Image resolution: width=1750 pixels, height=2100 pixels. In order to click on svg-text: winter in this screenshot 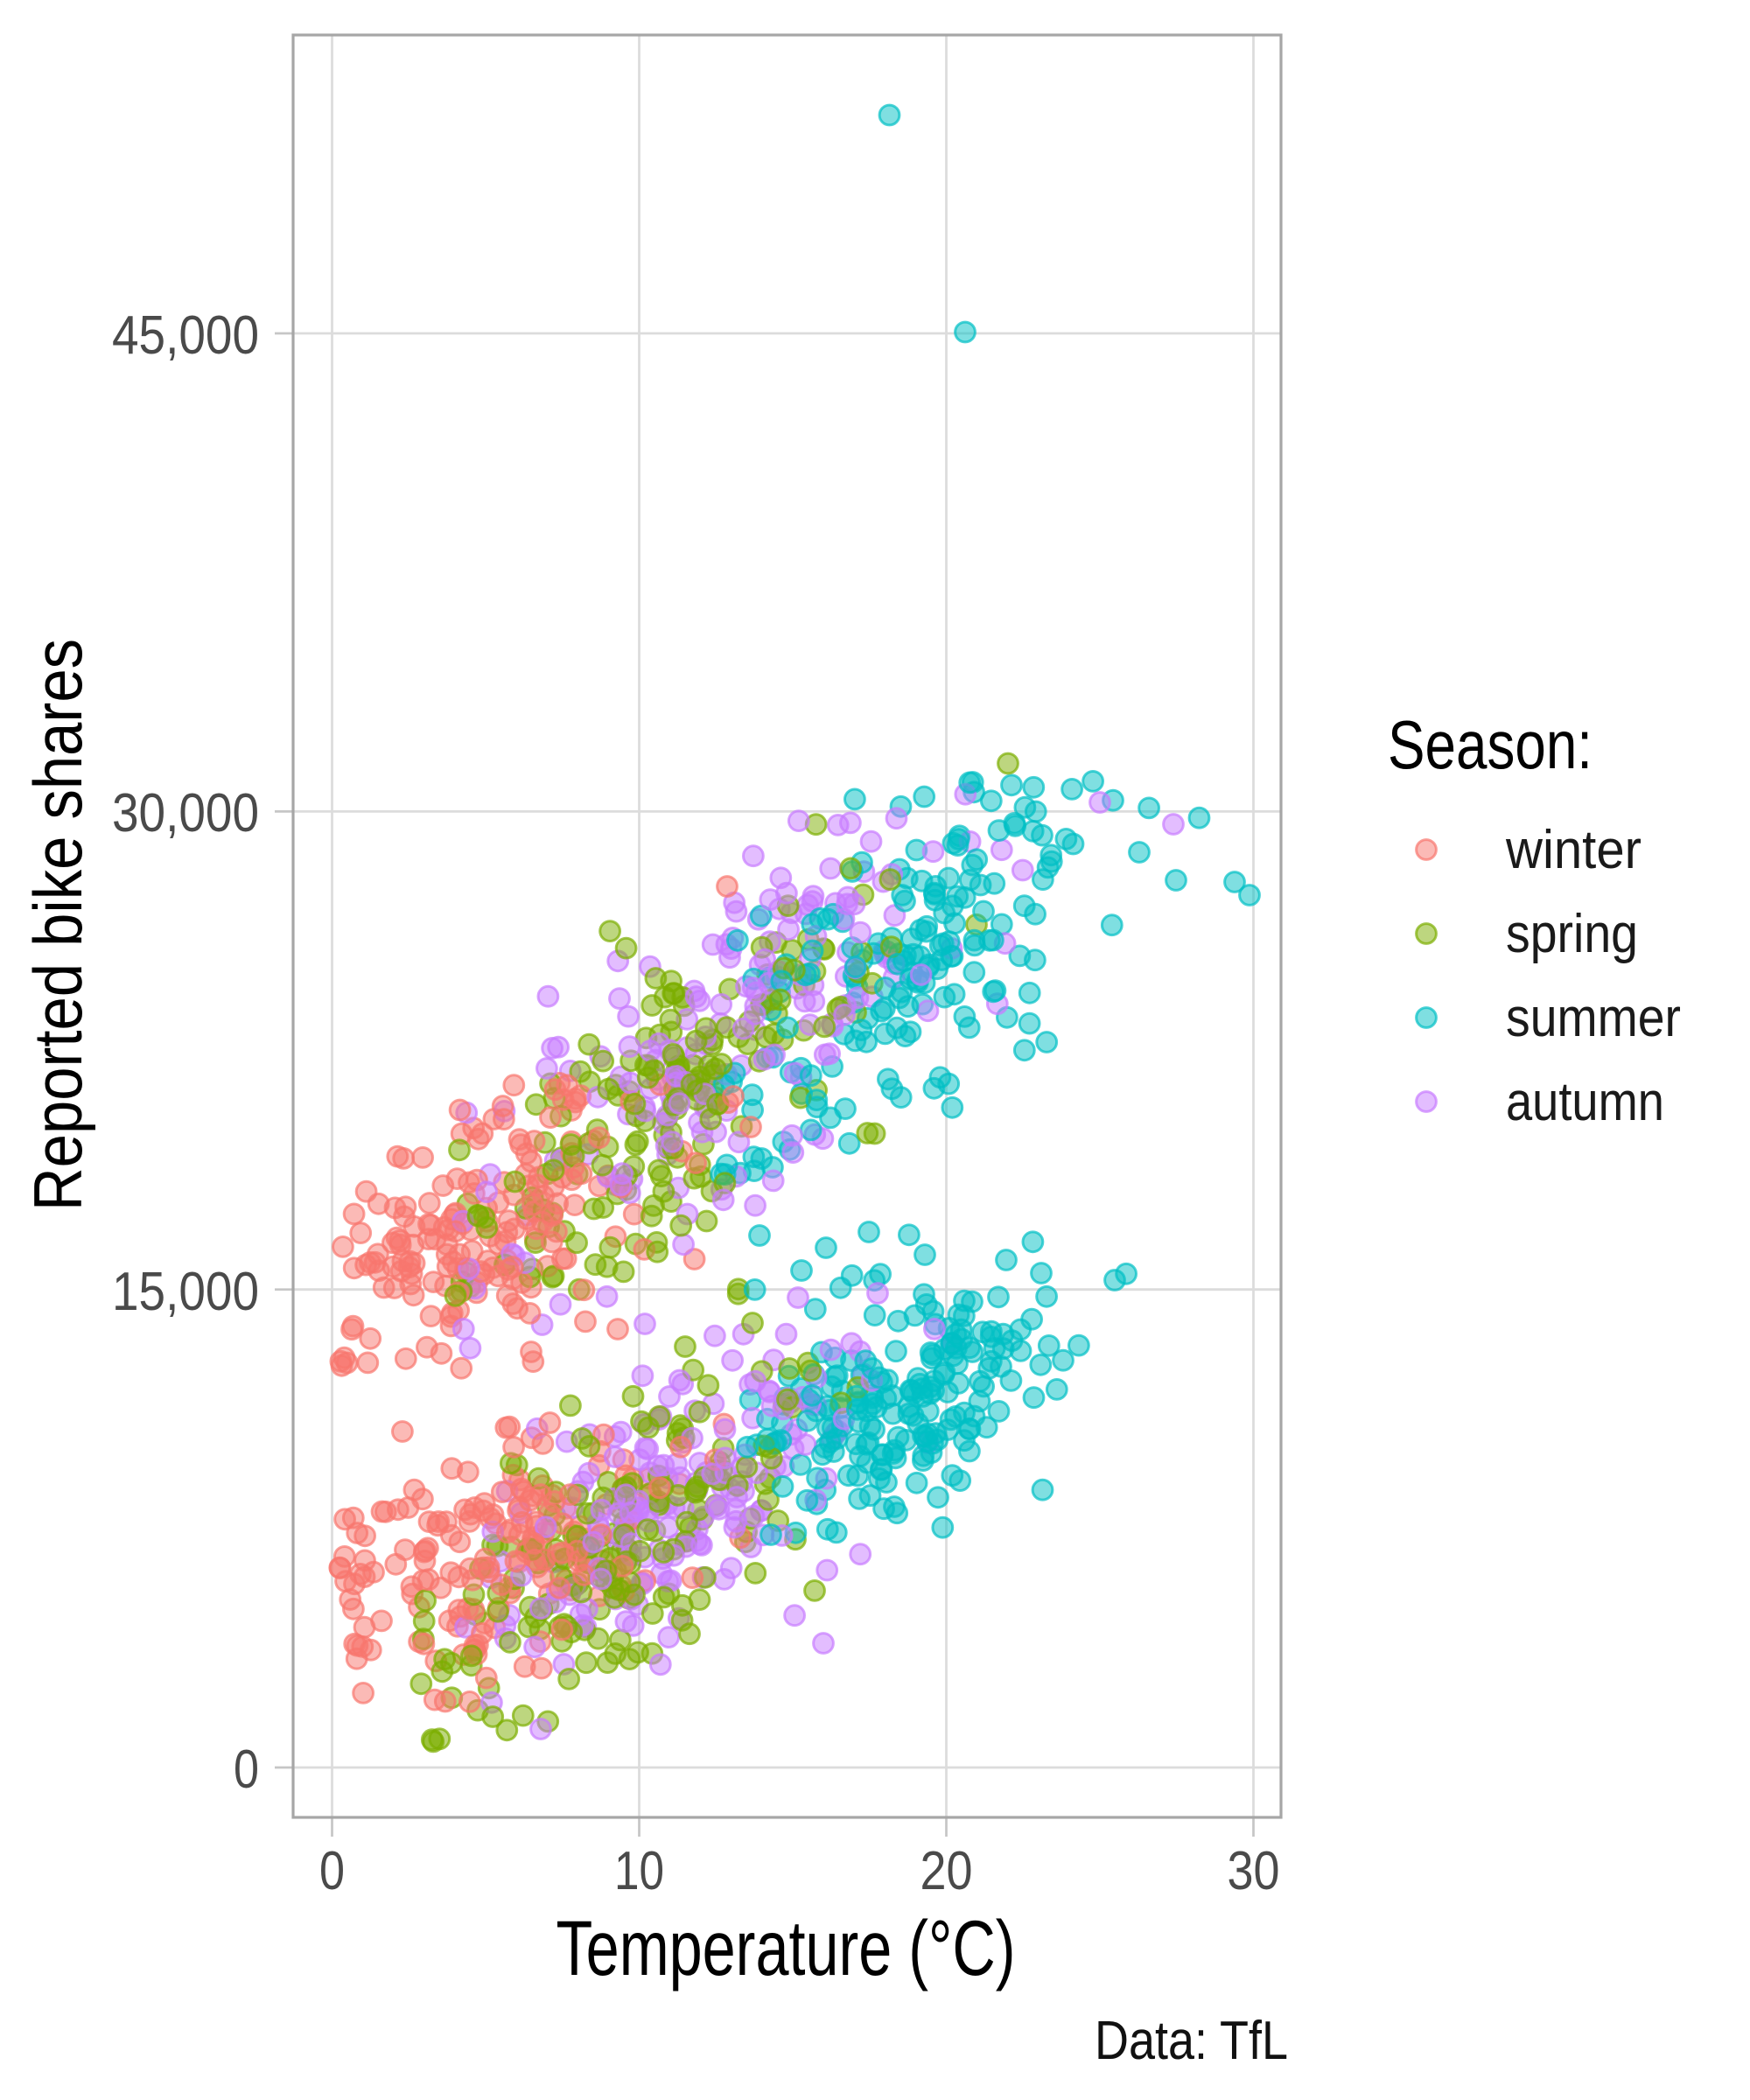, I will do `click(1573, 850)`.